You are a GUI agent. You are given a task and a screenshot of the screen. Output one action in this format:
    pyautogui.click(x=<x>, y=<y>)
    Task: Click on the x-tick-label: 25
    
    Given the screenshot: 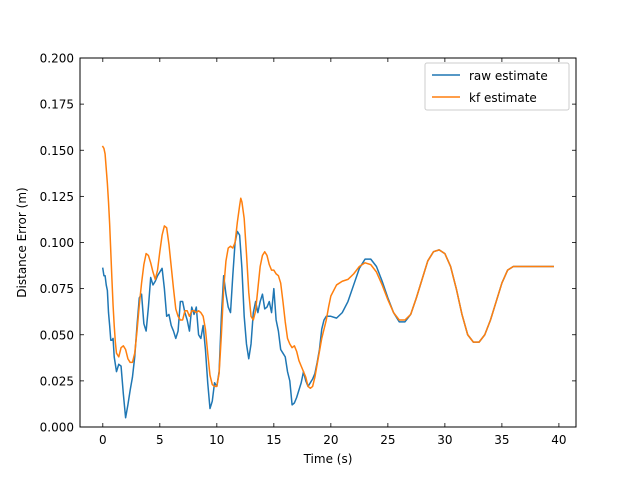 What is the action you would take?
    pyautogui.click(x=387, y=440)
    